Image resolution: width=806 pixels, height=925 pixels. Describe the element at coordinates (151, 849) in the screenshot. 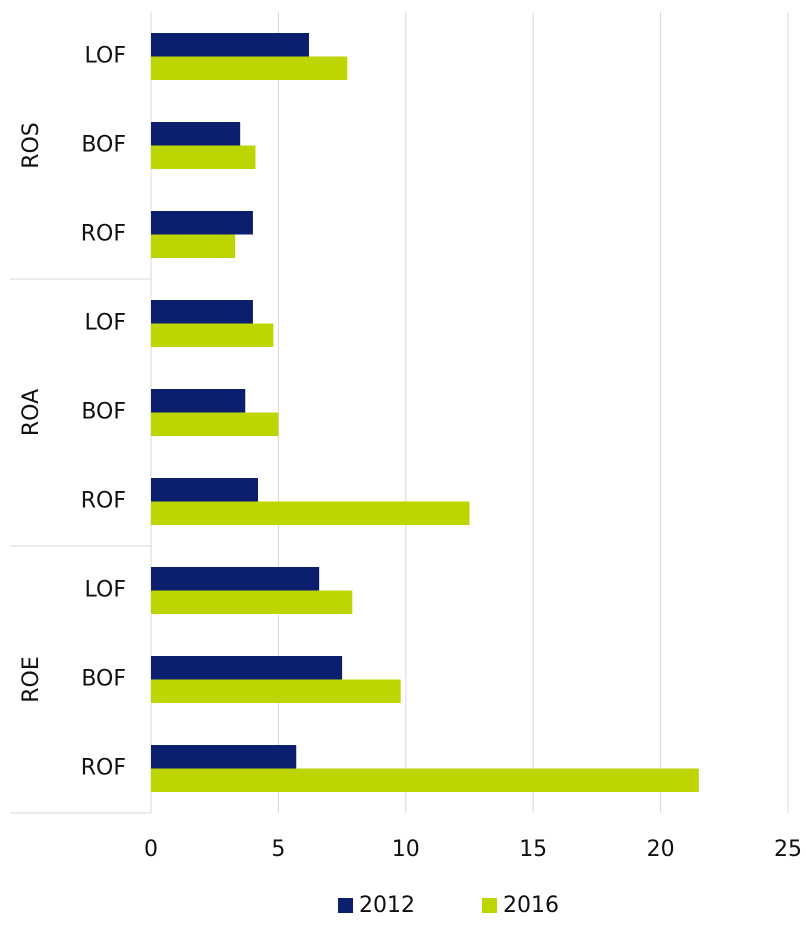

I see `x-tick-label: 0` at that location.